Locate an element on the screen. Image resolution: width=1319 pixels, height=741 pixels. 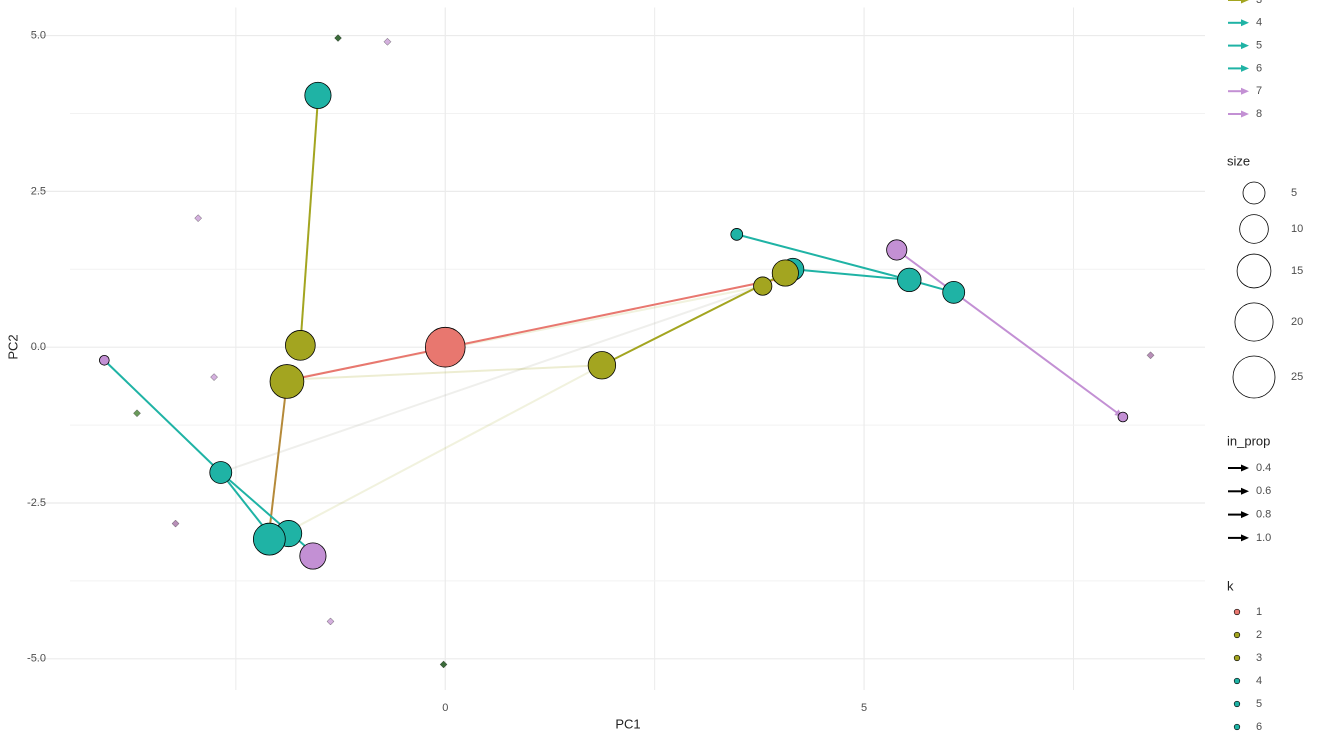
legend-label: 8 is located at coordinates (1259, 114).